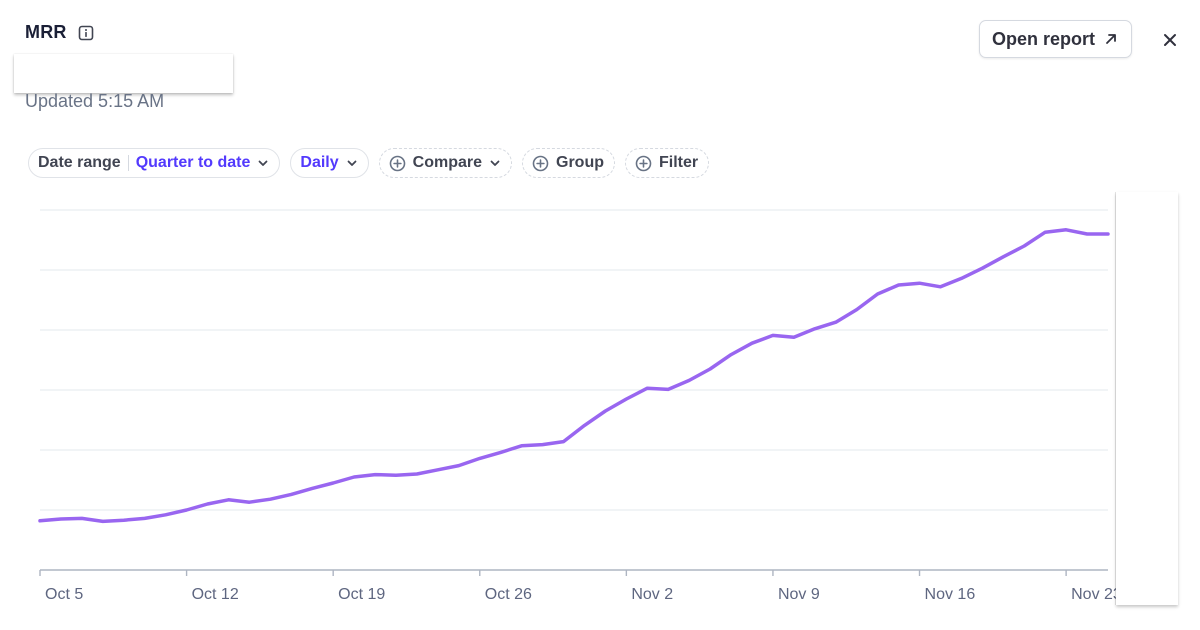 The height and width of the screenshot is (630, 1200). What do you see at coordinates (652, 594) in the screenshot?
I see `x-tick-label: Nov 2` at bounding box center [652, 594].